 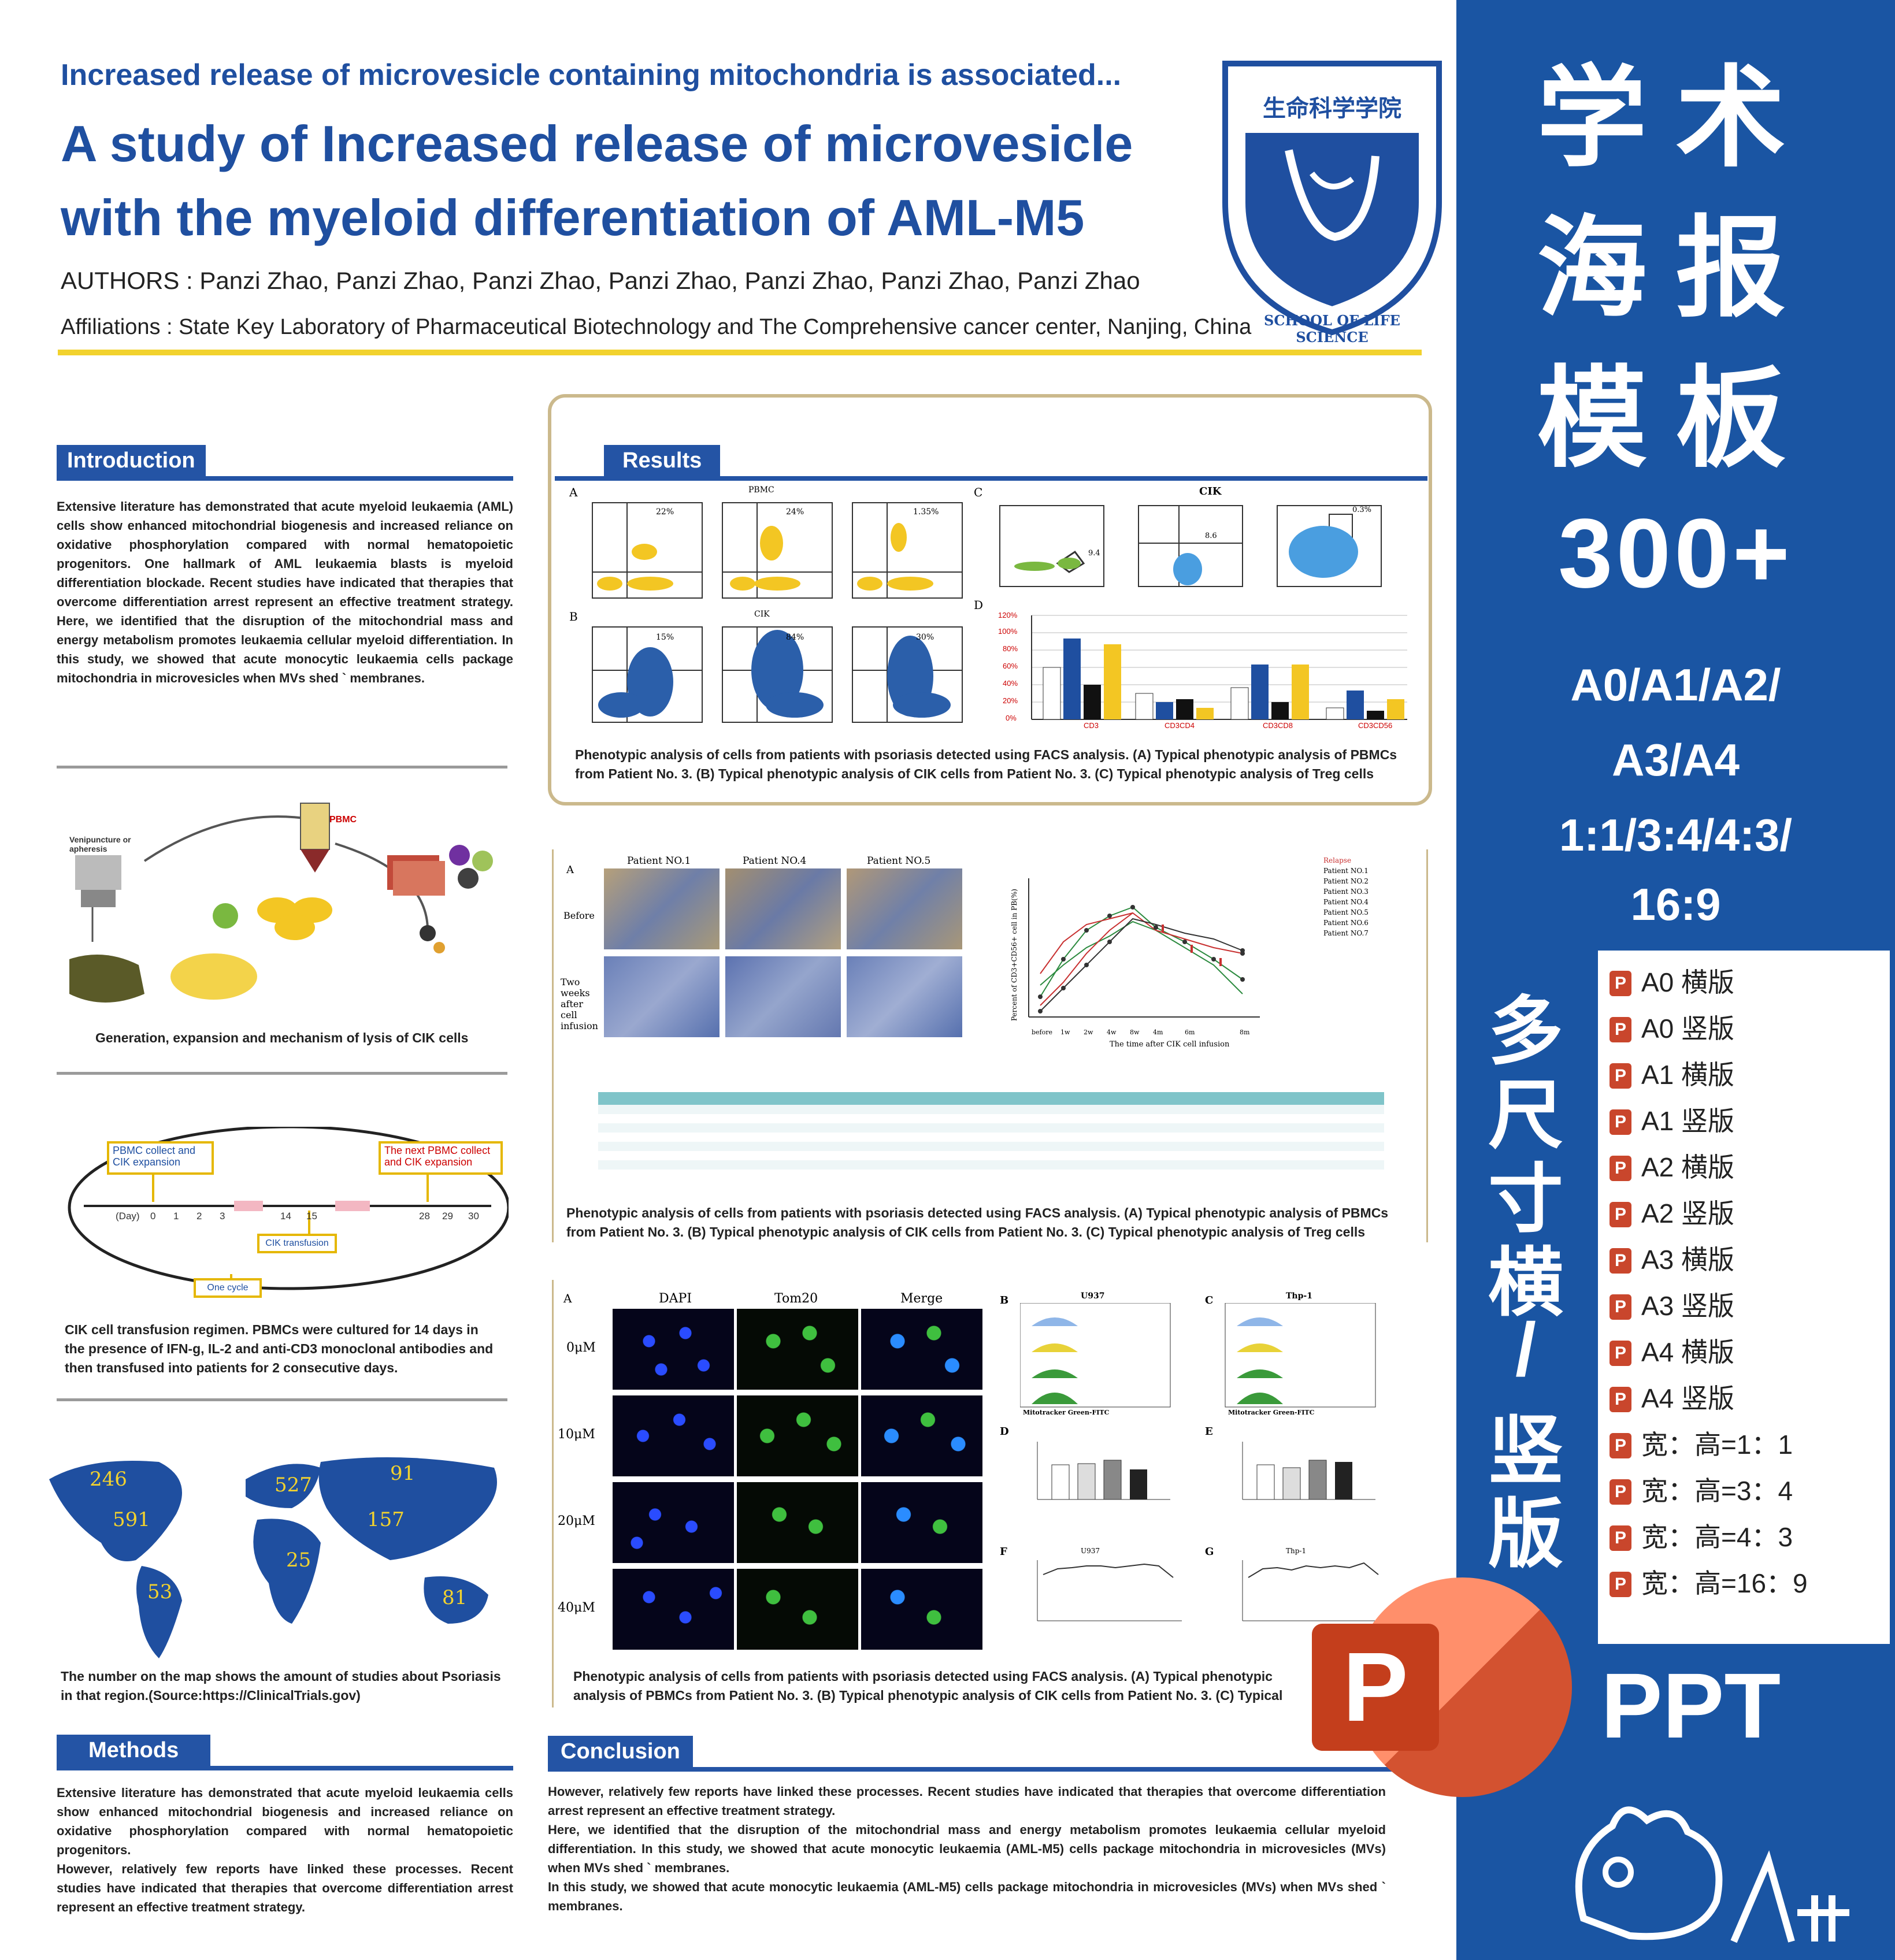 What do you see at coordinates (223, 1216) in the screenshot?
I see `timeline-tick: 3` at bounding box center [223, 1216].